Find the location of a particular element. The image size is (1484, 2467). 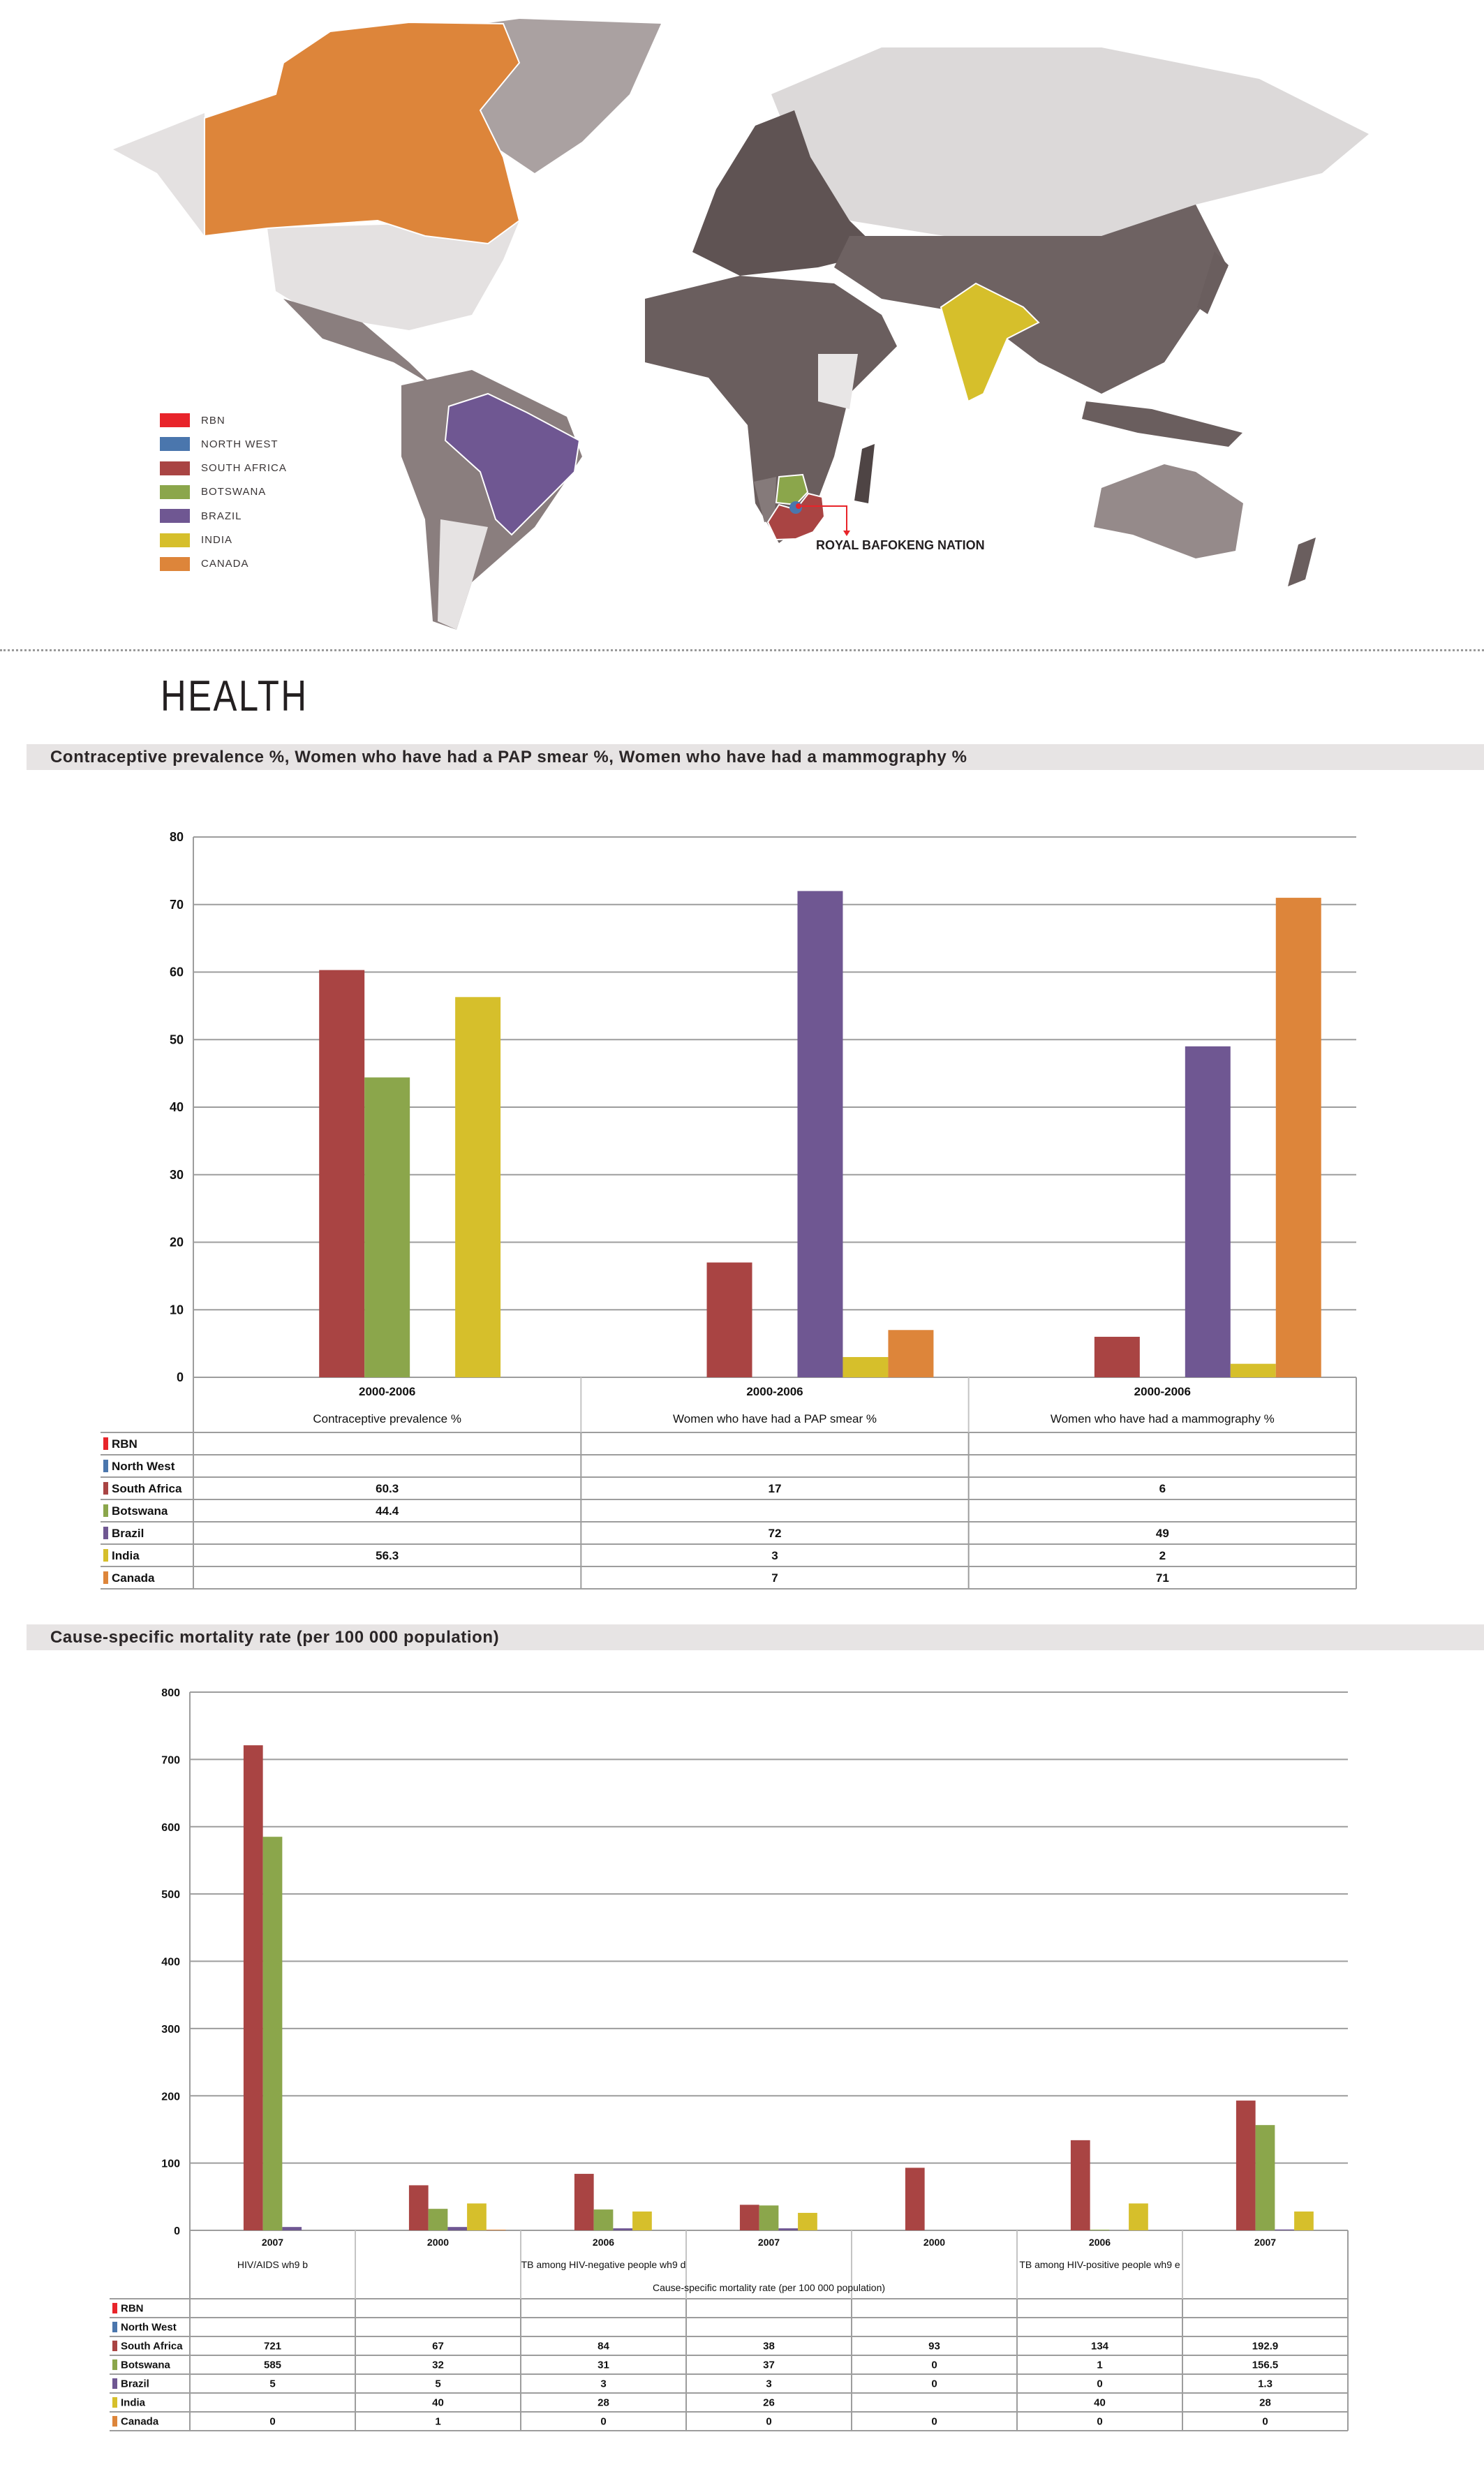

x-category-label: 2007 is located at coordinates (1265, 2242).